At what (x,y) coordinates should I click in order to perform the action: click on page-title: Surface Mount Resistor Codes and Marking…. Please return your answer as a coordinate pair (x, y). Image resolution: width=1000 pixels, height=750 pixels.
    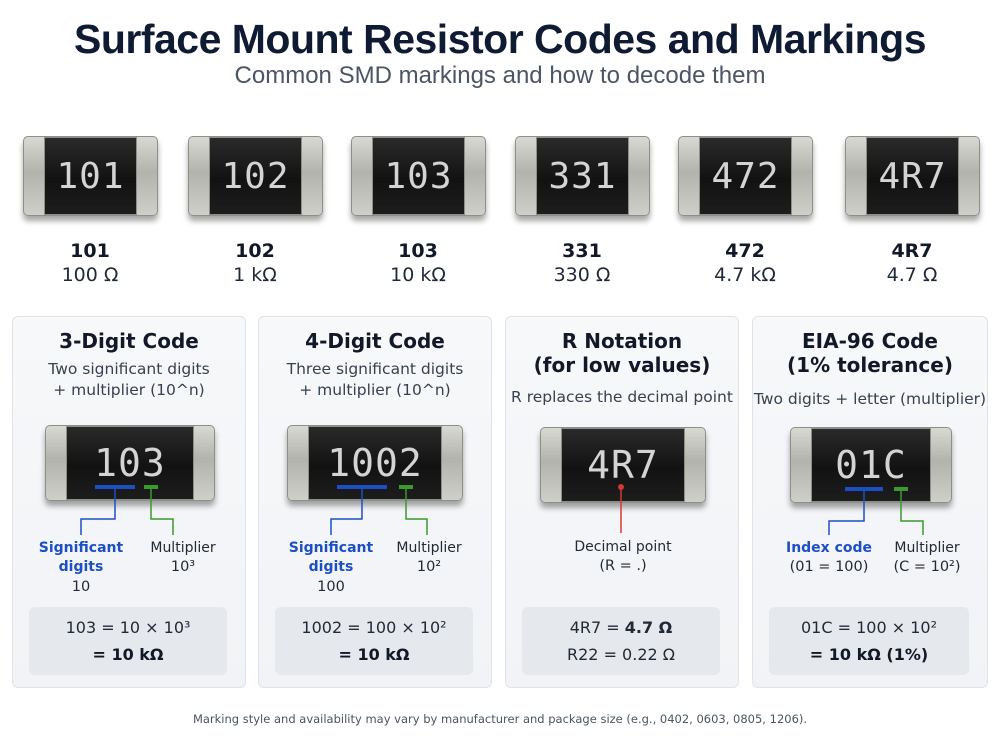
    Looking at the image, I should click on (500, 39).